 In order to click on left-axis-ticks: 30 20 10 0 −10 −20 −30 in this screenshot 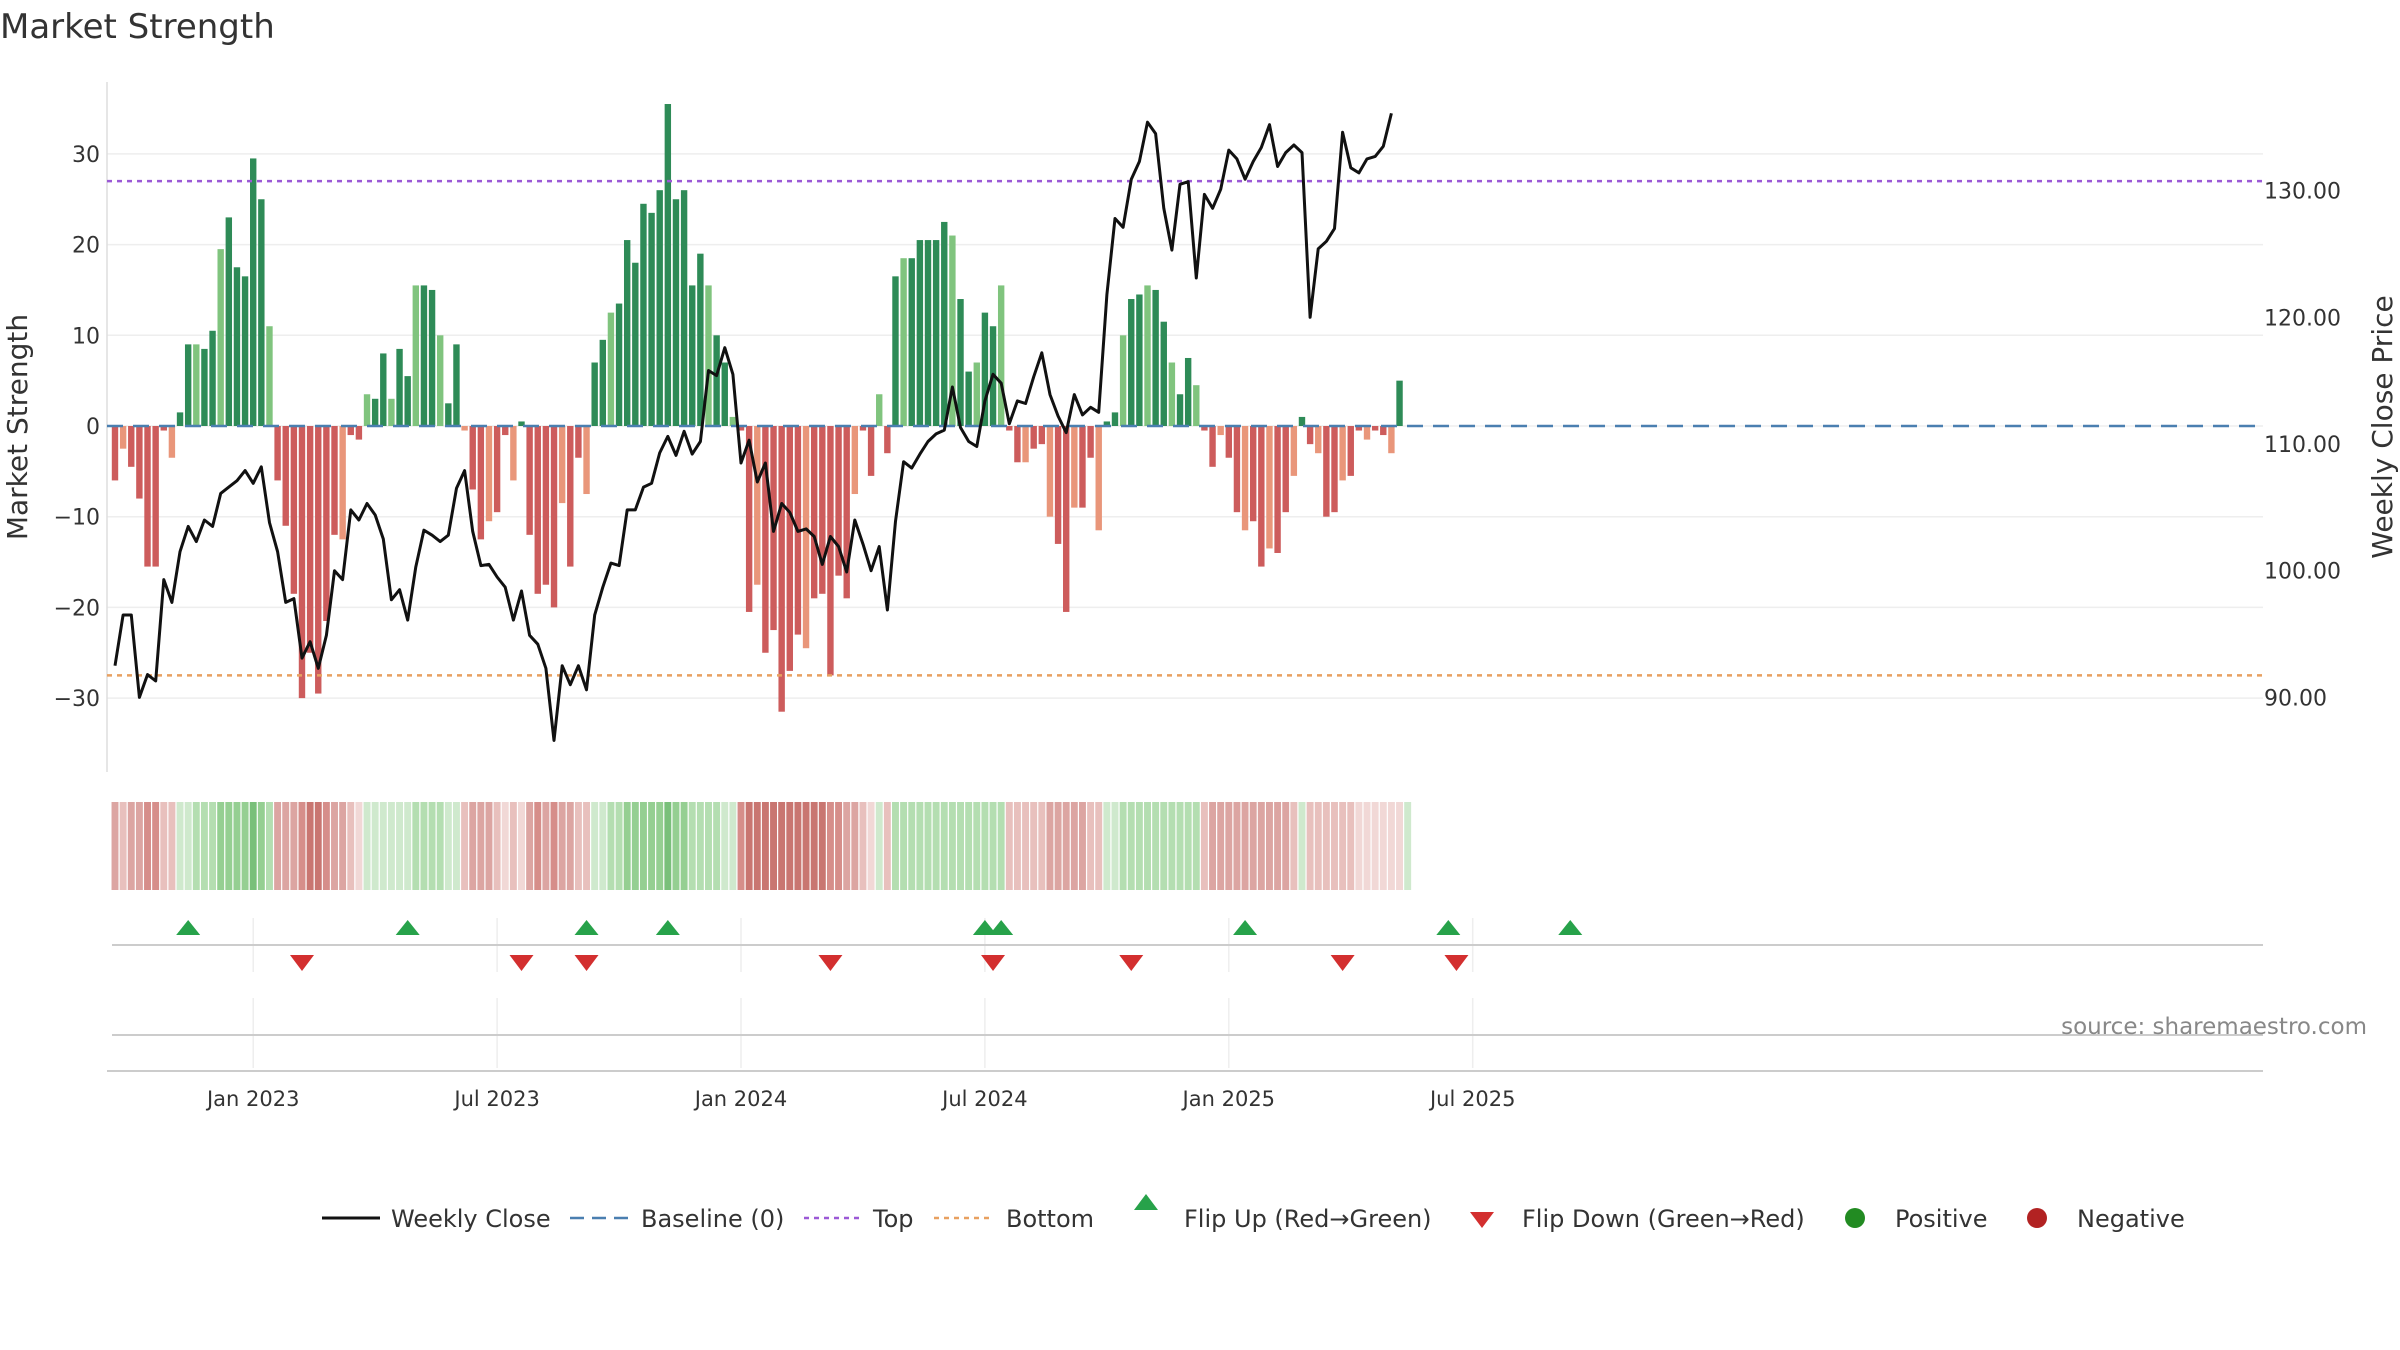, I will do `click(77, 427)`.